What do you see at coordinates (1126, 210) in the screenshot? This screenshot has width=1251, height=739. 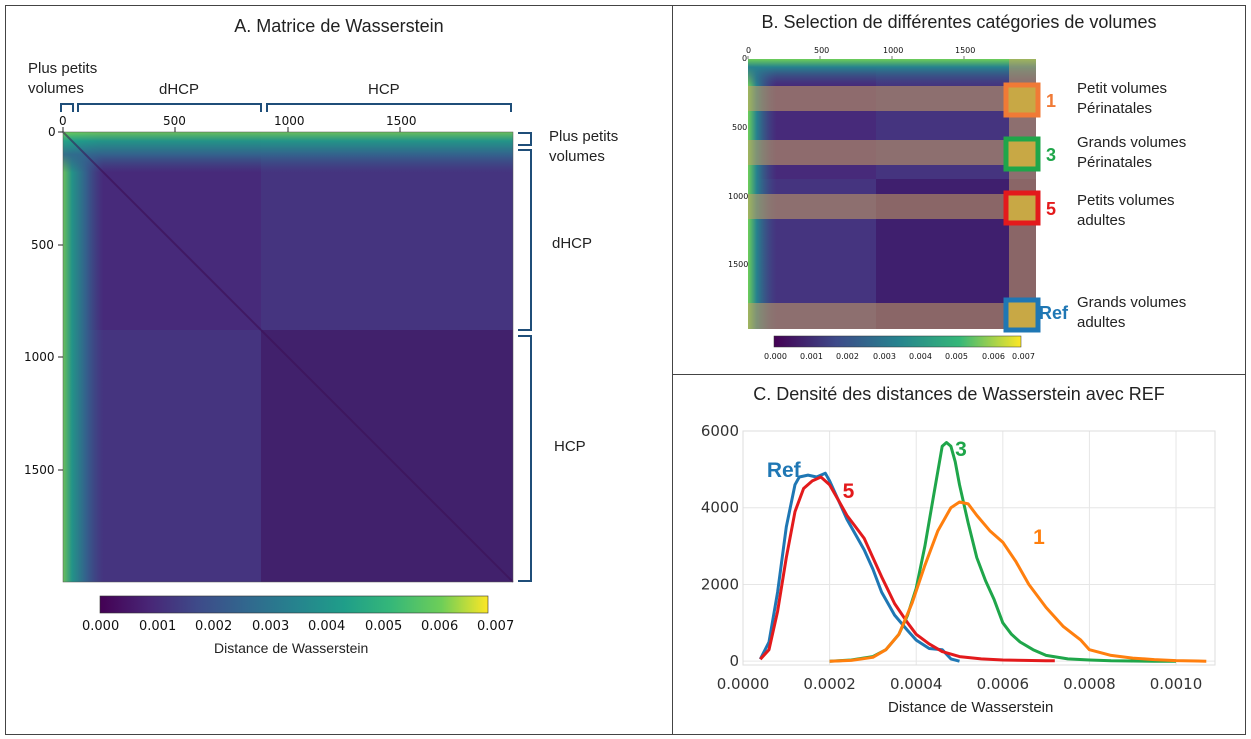 I see `category-label-5: Petits volumes adultes` at bounding box center [1126, 210].